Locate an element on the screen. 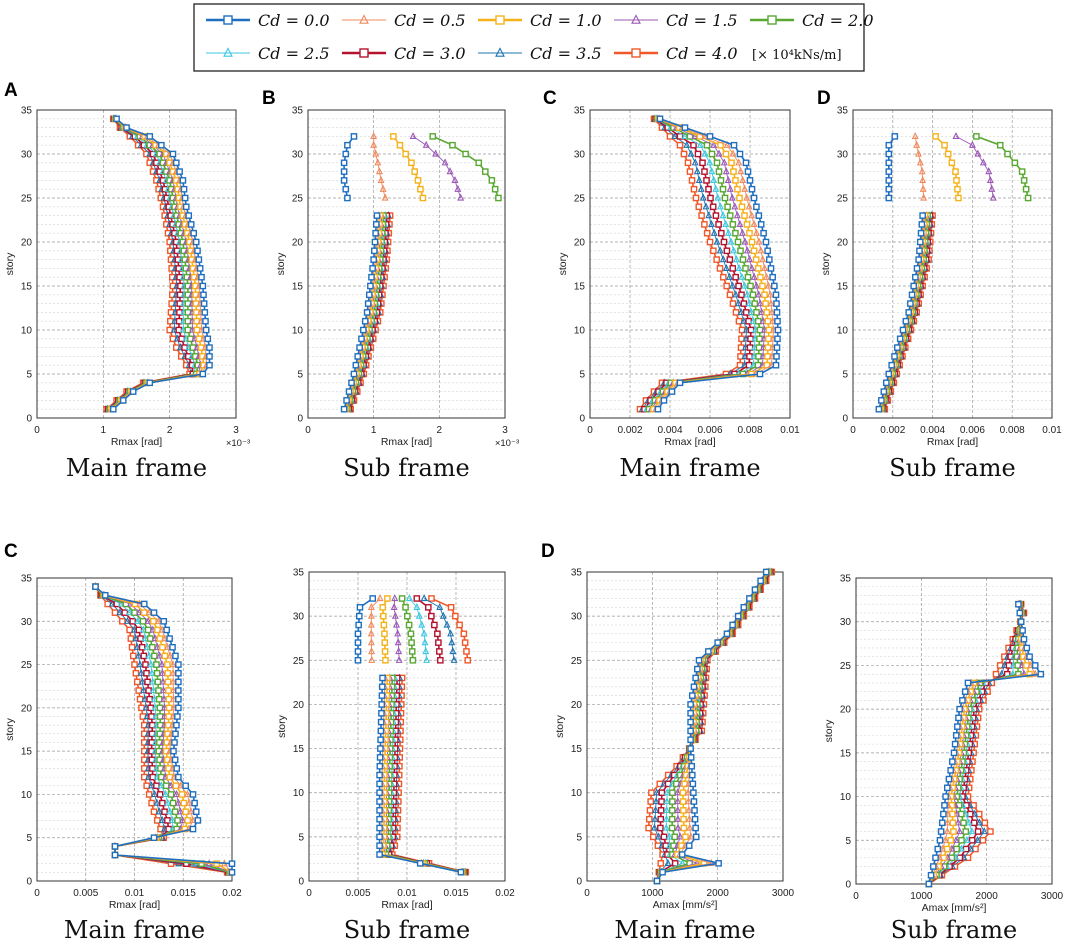 The height and width of the screenshot is (945, 1065). x-tick-label: 1000 is located at coordinates (652, 893).